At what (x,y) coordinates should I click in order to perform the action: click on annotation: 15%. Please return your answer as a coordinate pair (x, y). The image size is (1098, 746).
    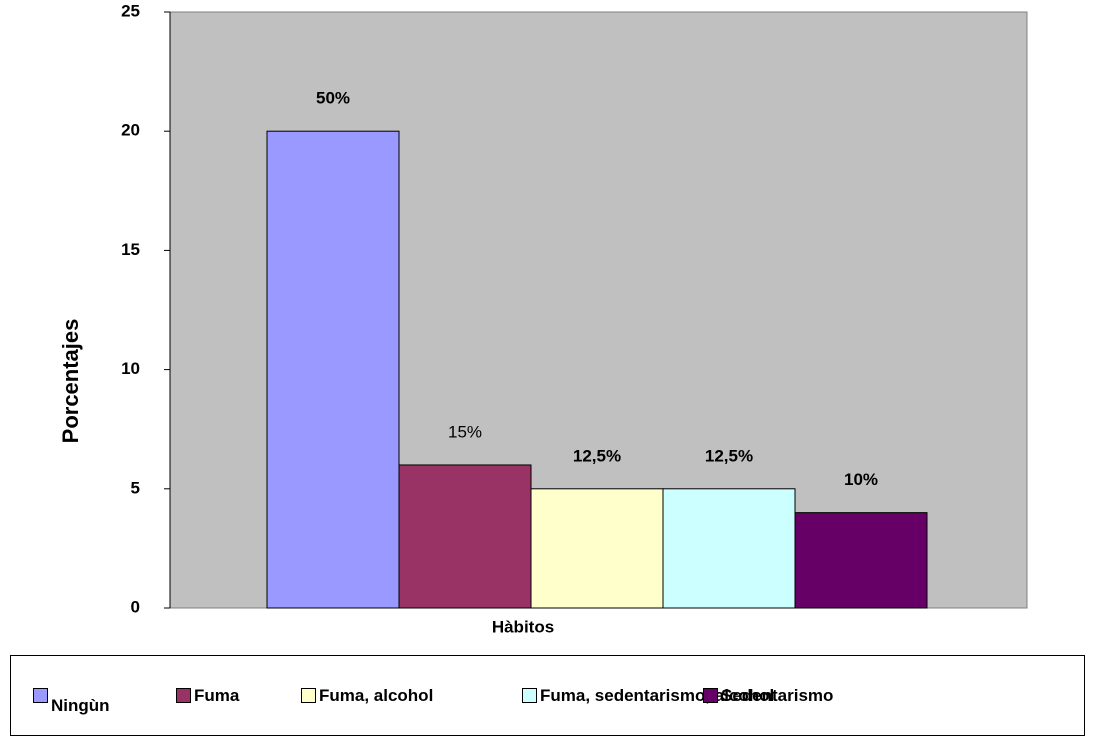
    Looking at the image, I should click on (465, 431).